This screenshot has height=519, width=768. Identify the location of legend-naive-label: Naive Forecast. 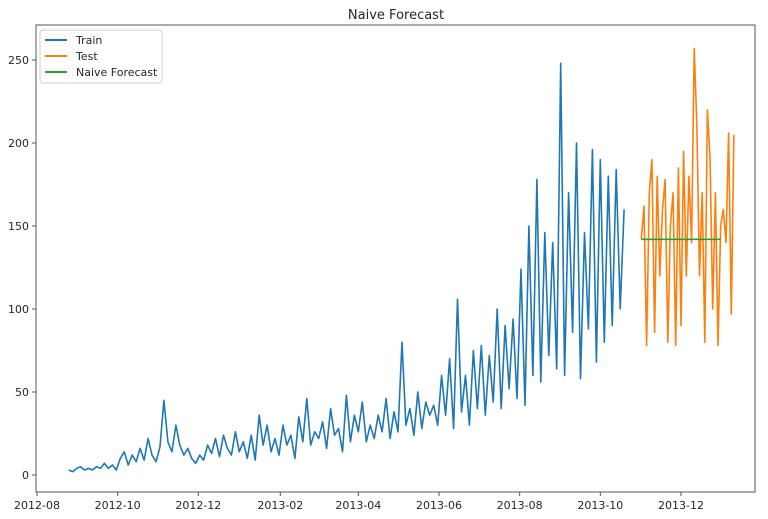
(117, 72).